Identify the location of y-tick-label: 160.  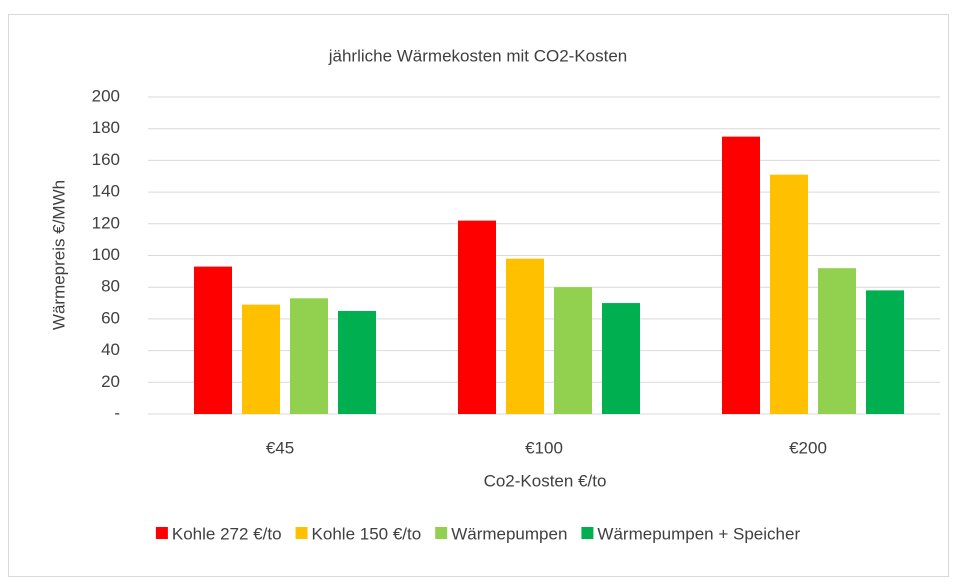
(106, 159).